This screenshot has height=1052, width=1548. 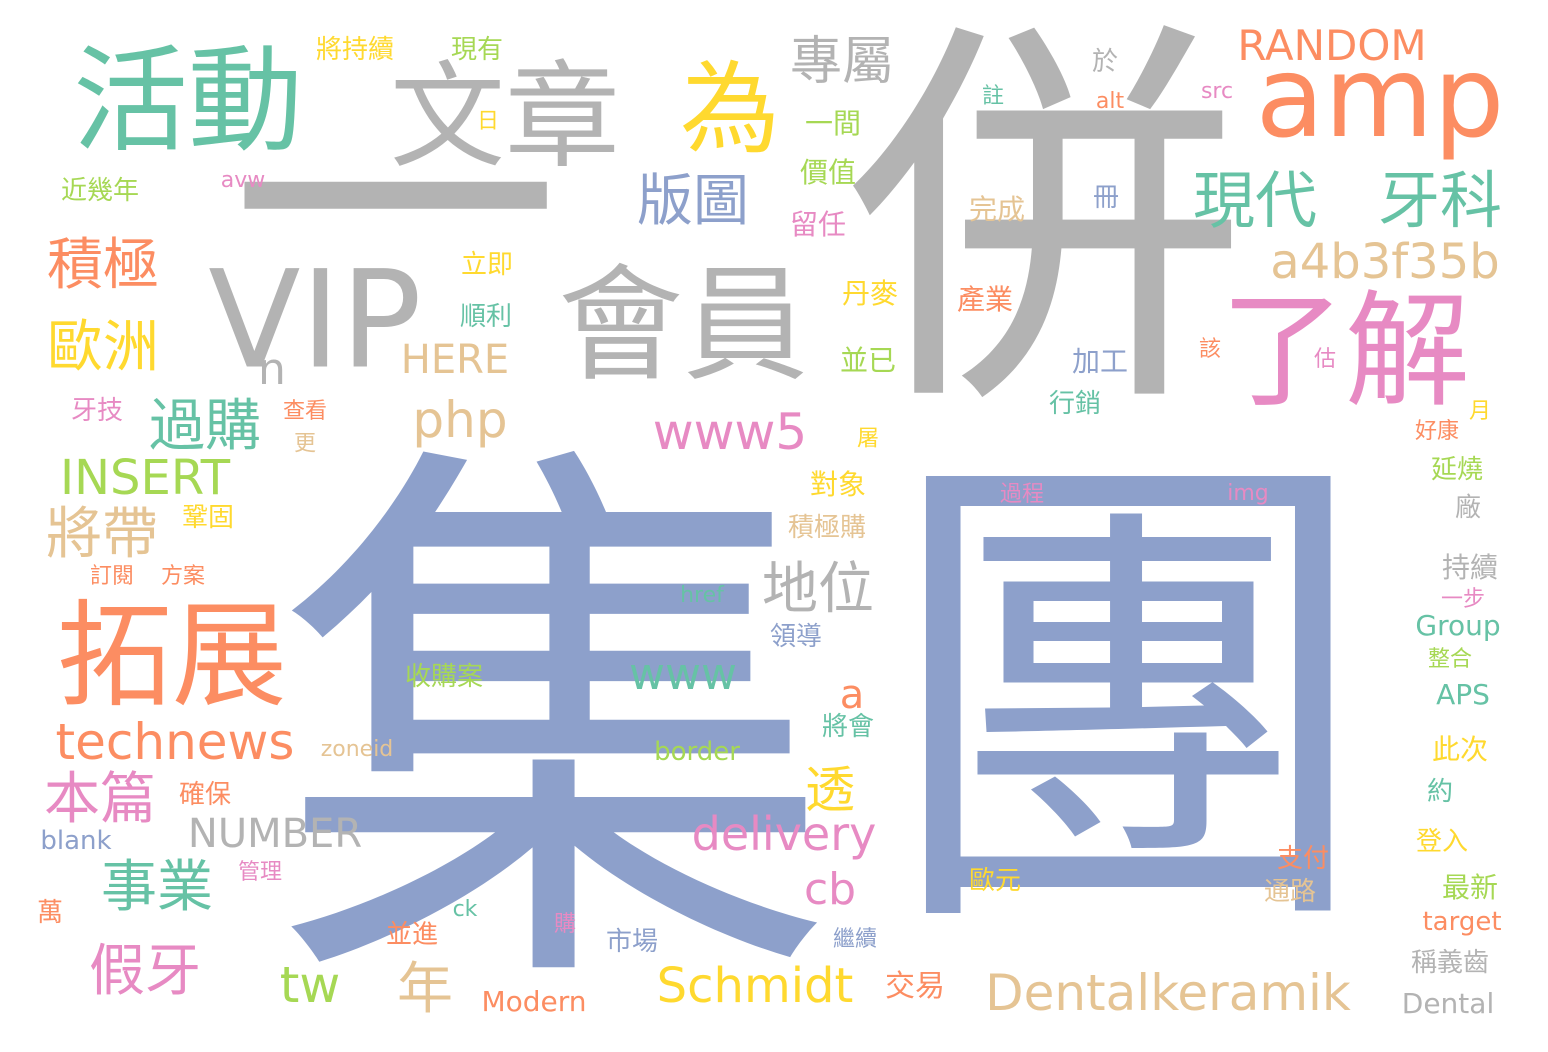 What do you see at coordinates (1248, 493) in the screenshot?
I see `cloud-word: img` at bounding box center [1248, 493].